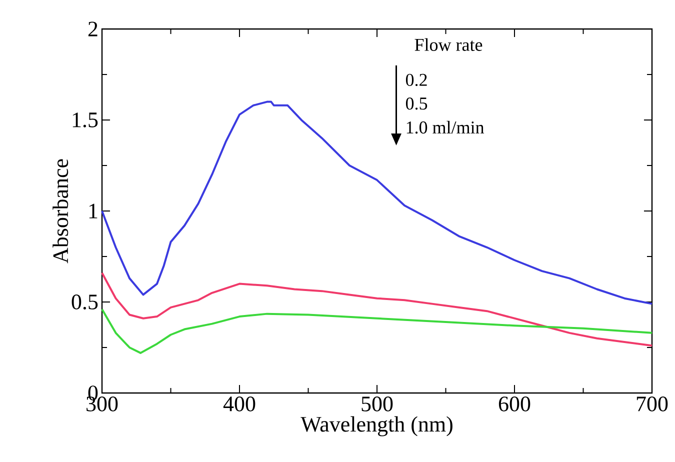 The image size is (675, 462). I want to click on x-tick-label: 600, so click(514, 404).